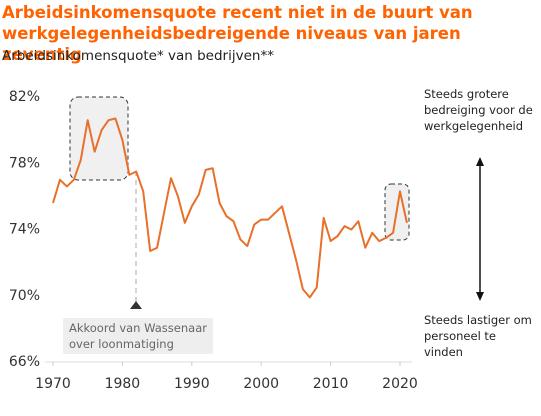  I want to click on y-tick-label: 82%, so click(24, 97).